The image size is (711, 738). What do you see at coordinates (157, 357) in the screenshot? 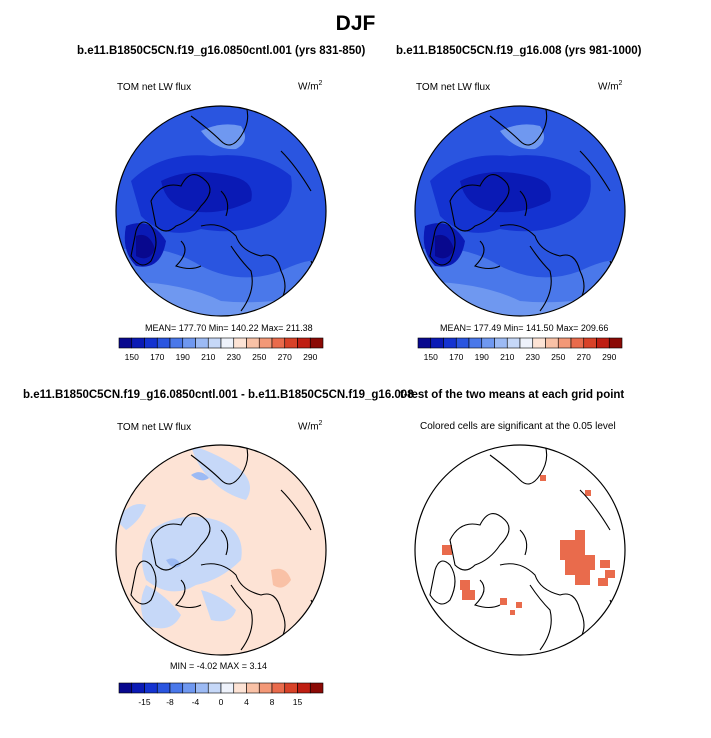
I see `panel-1-colorbar-tick-label: 170` at bounding box center [157, 357].